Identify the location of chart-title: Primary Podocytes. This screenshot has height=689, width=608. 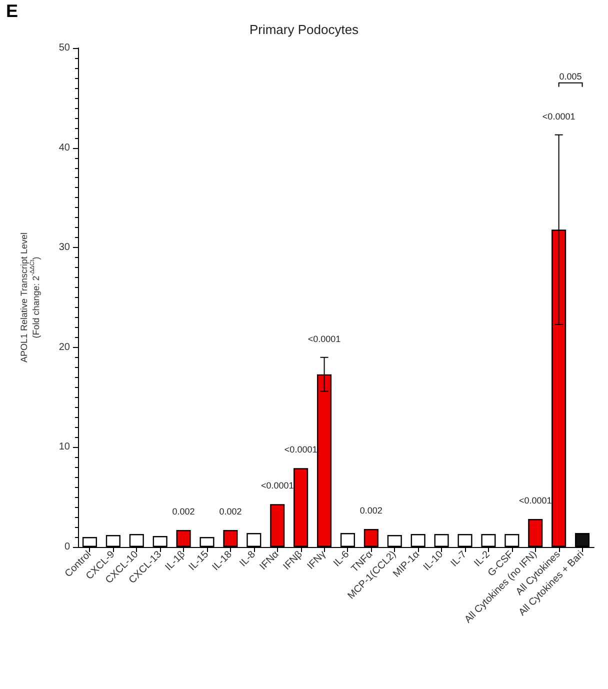
(304, 29).